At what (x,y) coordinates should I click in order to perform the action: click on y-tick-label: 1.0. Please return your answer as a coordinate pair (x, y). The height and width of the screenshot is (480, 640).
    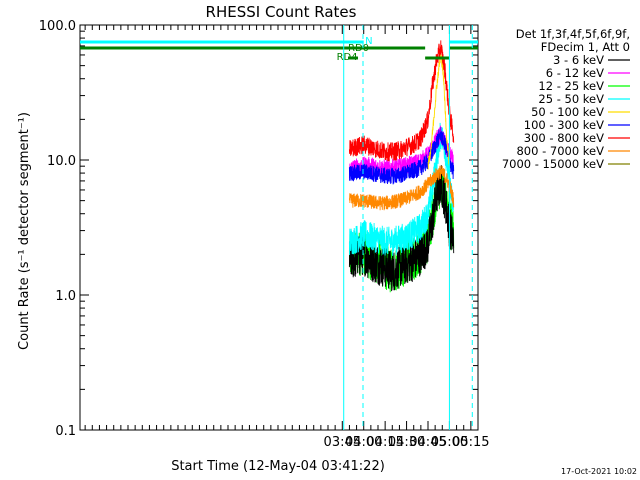
    Looking at the image, I should click on (65, 296).